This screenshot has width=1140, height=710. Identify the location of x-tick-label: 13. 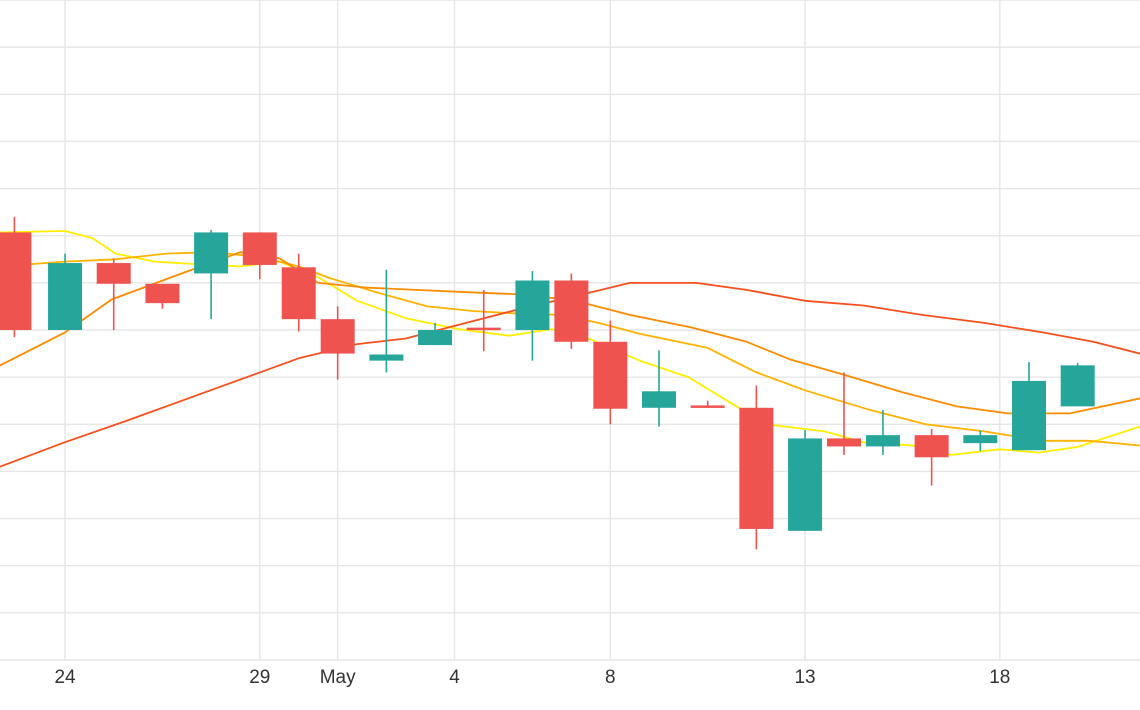
(804, 677).